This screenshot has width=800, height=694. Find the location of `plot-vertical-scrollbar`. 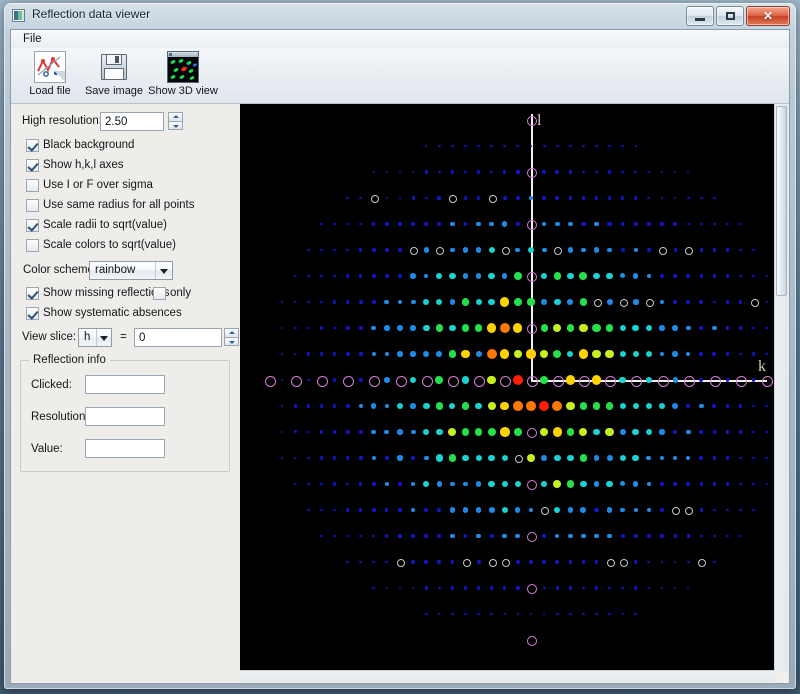

plot-vertical-scrollbar is located at coordinates (781, 387).